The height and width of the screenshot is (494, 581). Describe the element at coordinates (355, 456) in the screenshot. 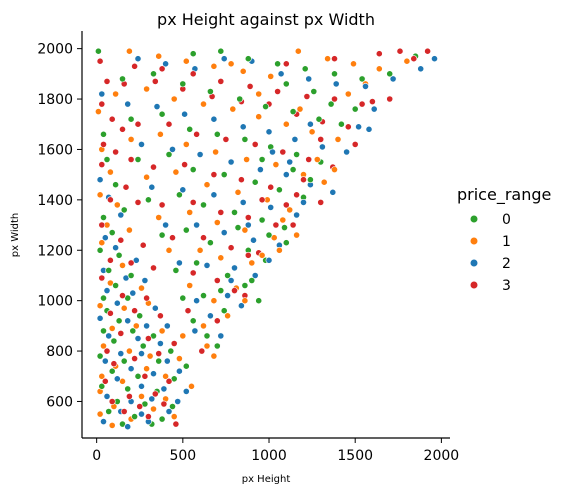

I see `x-tick-label: 1500` at that location.